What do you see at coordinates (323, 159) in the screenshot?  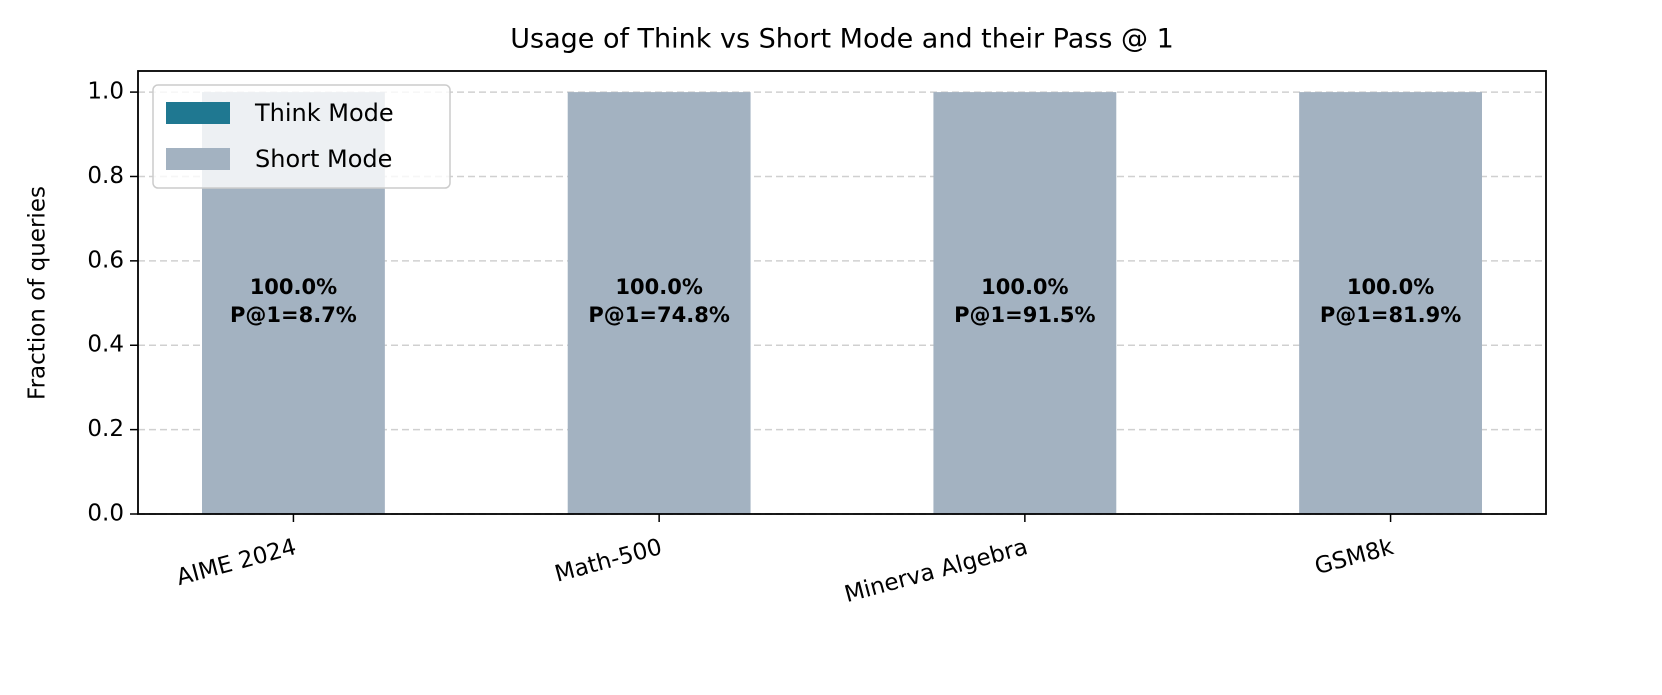 I see `legend-label: Short Mode` at bounding box center [323, 159].